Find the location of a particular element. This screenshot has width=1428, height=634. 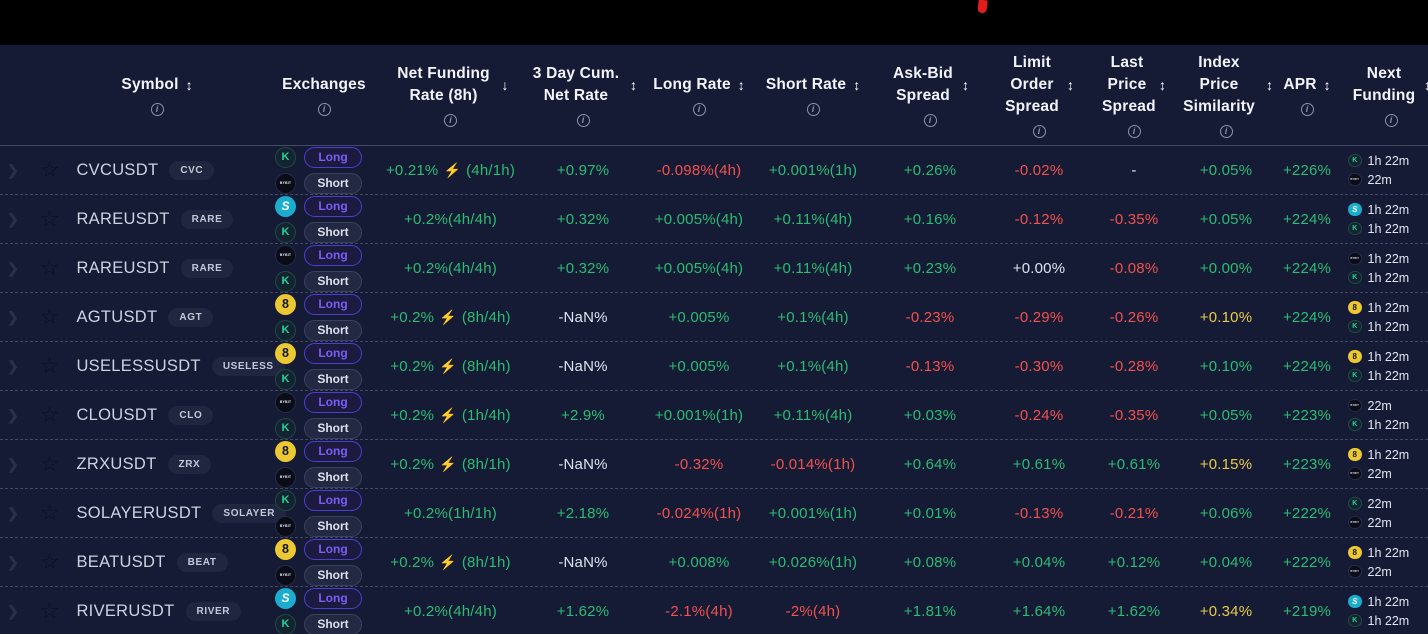

col-header-index-price-similarity: Index Price Similarity ↕ i is located at coordinates (1226, 95).